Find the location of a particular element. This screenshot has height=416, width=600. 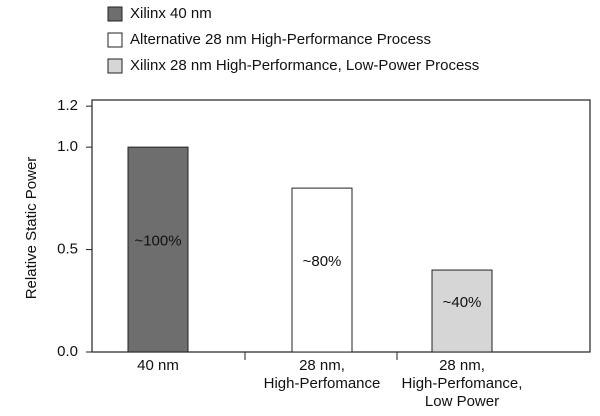

y-tick-label: 0.5 is located at coordinates (67, 249).